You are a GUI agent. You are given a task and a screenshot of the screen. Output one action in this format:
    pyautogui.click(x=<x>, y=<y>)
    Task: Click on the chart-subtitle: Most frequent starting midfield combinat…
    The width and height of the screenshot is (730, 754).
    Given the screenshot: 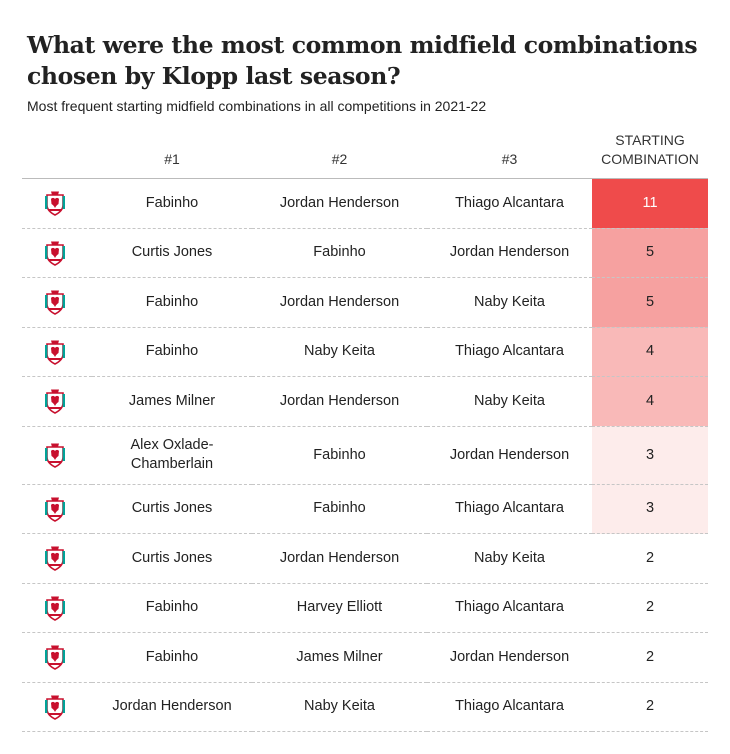 What is the action you would take?
    pyautogui.click(x=257, y=106)
    